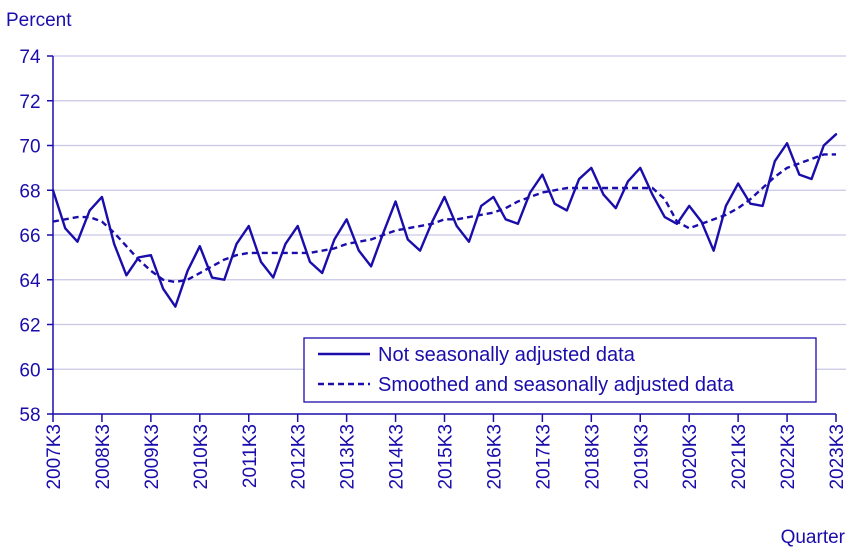  I want to click on y-tick-label: 60, so click(29, 370).